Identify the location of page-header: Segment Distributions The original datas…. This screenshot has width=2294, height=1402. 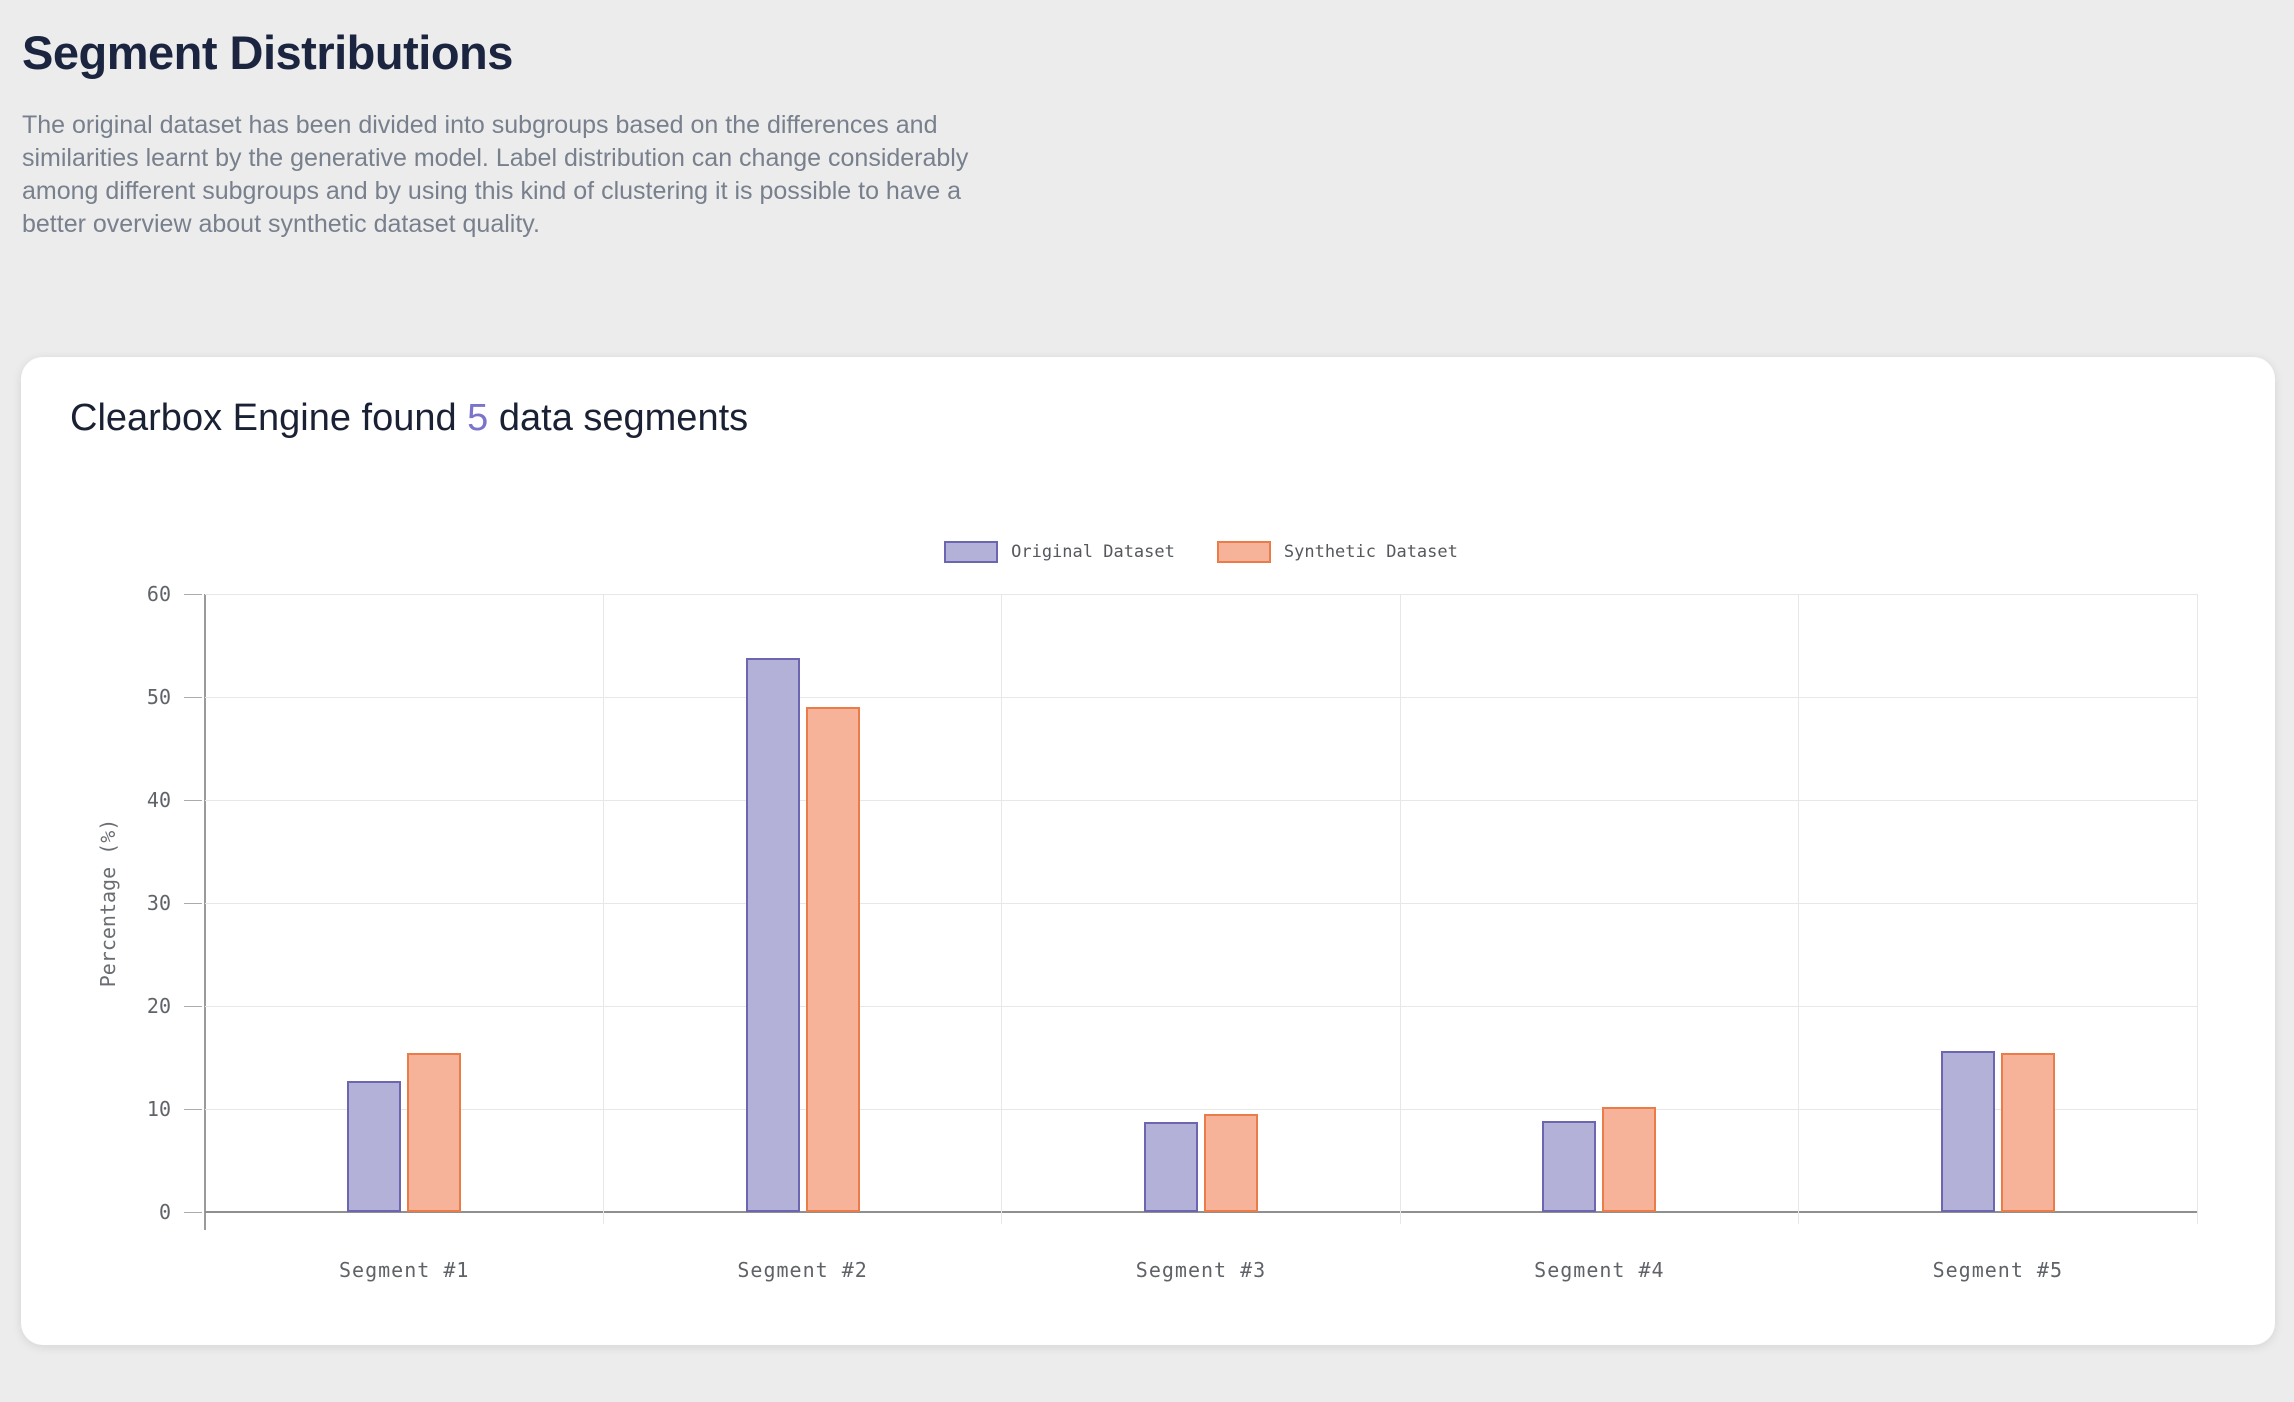
(572, 132).